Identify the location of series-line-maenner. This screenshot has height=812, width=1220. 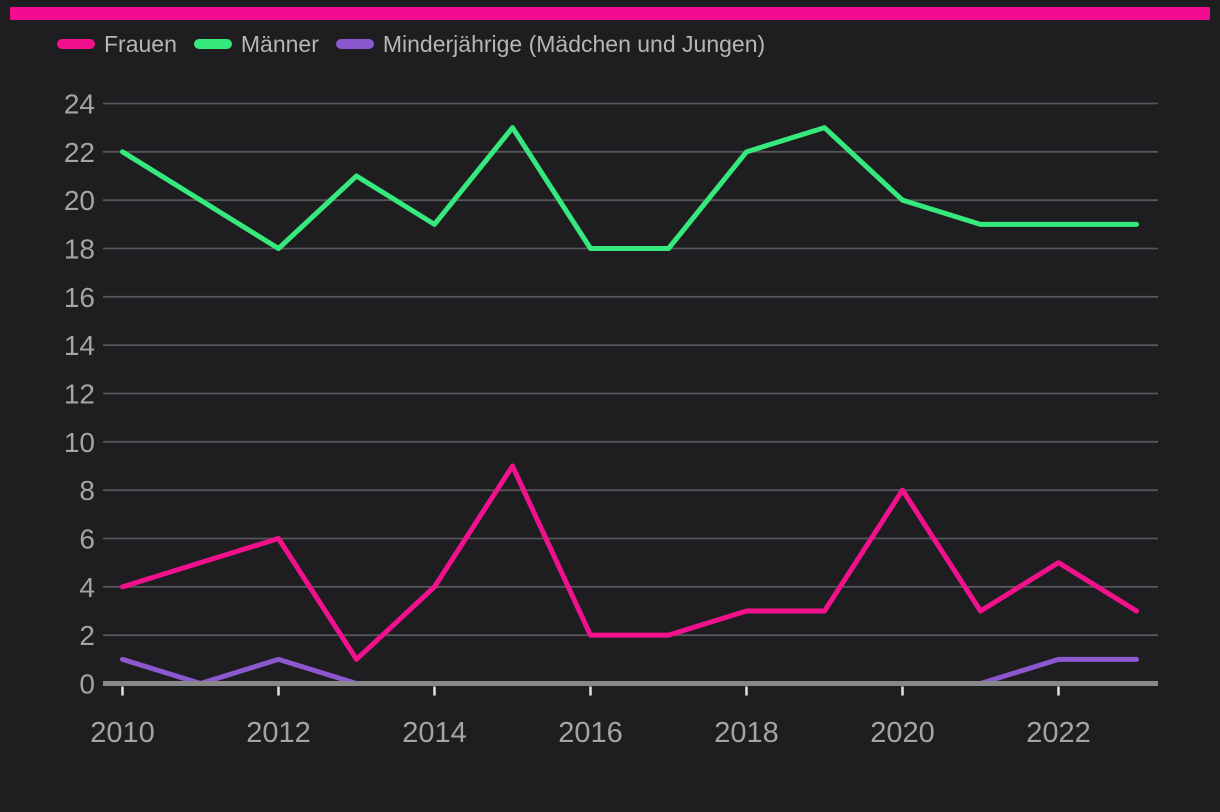
(629, 188).